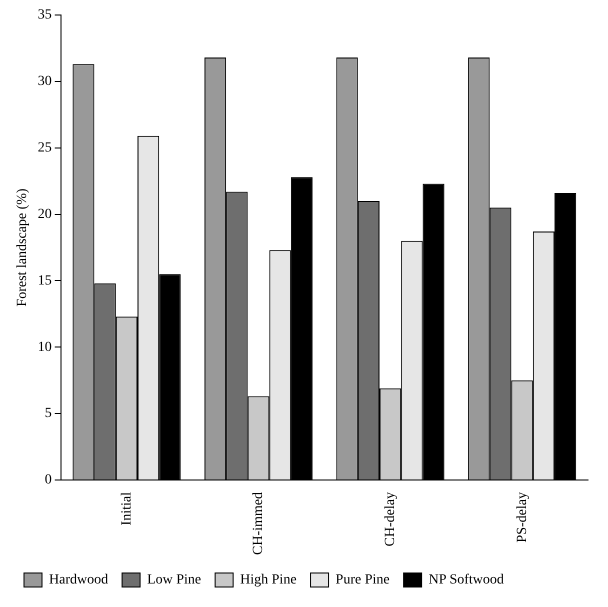 This screenshot has height=607, width=608. Describe the element at coordinates (48, 480) in the screenshot. I see `y-tick-label: 0` at that location.